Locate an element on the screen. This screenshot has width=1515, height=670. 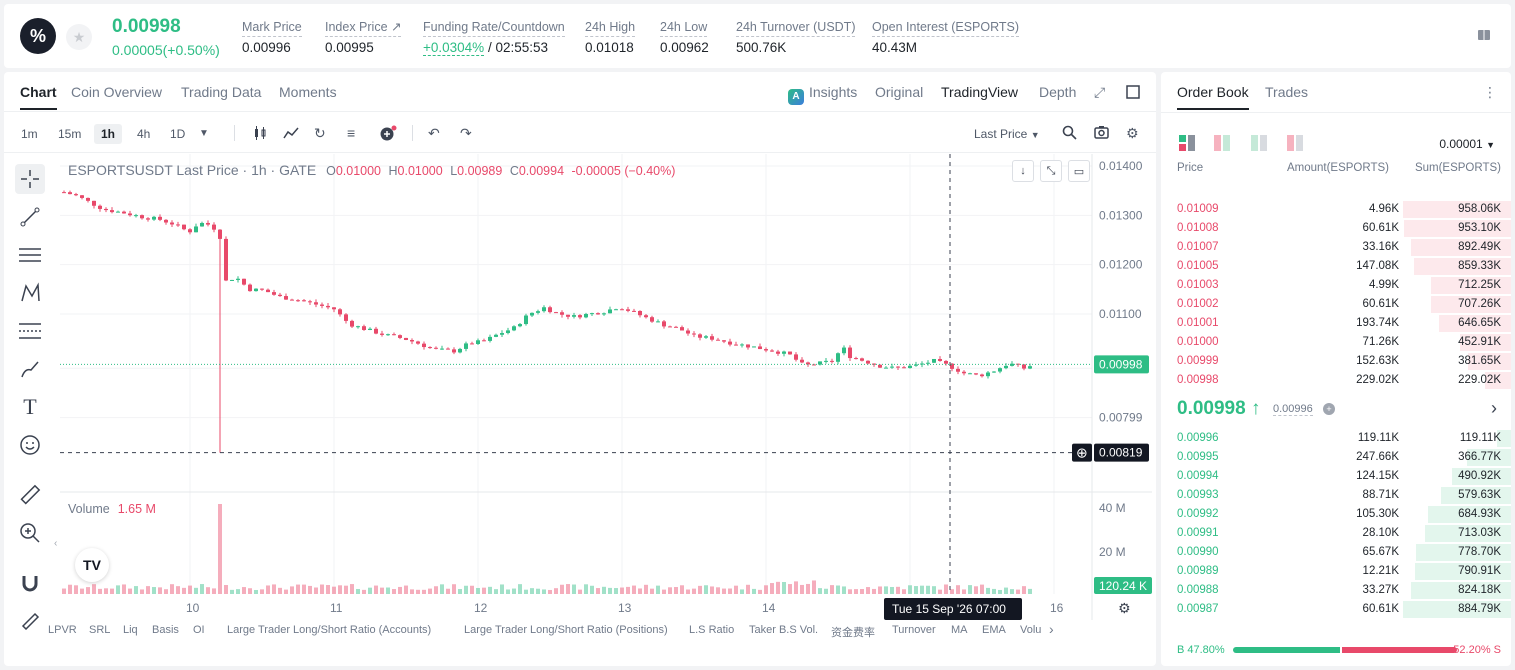
zoom-in-icon is located at coordinates (30, 533).